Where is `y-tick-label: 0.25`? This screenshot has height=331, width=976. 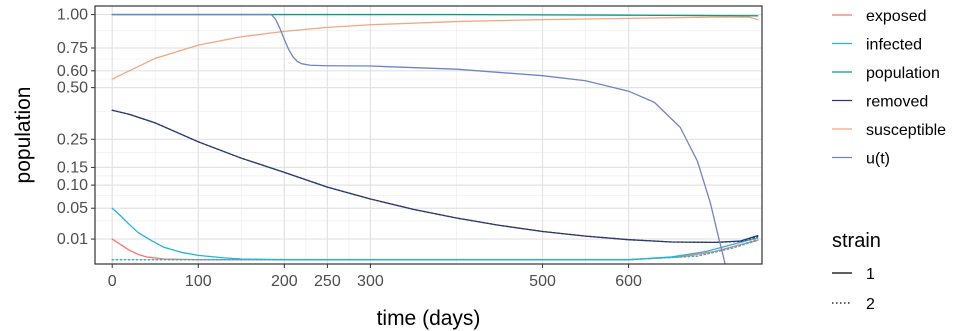 y-tick-label: 0.25 is located at coordinates (72, 139).